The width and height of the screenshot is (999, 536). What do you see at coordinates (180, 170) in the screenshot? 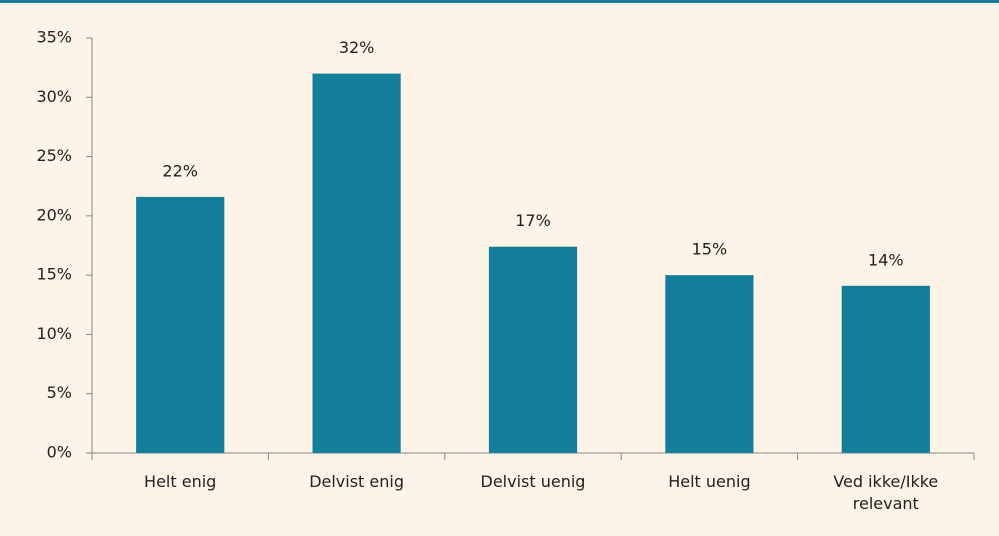
I see `data-label: 22%` at bounding box center [180, 170].